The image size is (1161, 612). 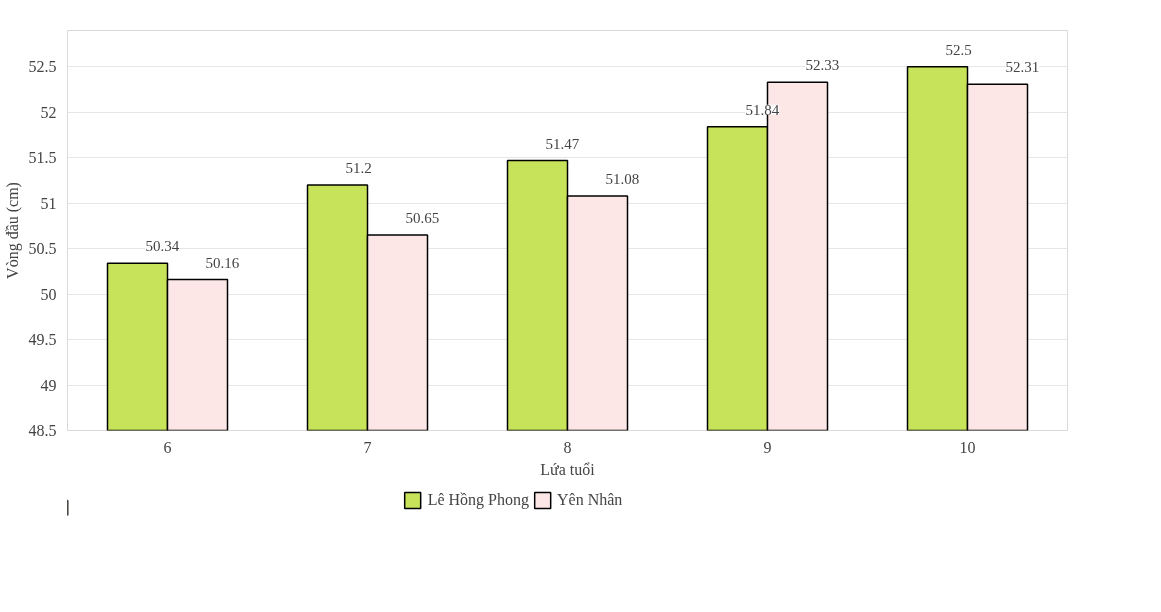 I want to click on data-label: 50.16, so click(x=222, y=262).